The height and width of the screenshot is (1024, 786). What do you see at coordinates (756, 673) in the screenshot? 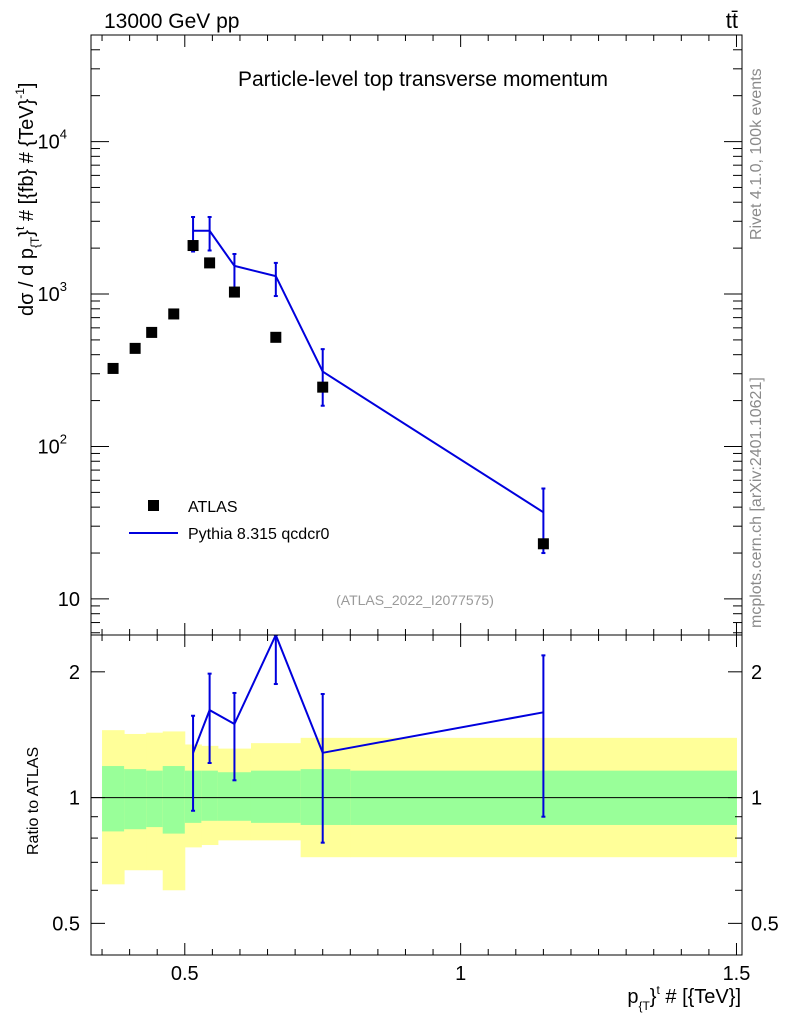
I see `ratio-y-tick-label-right: 2` at bounding box center [756, 673].